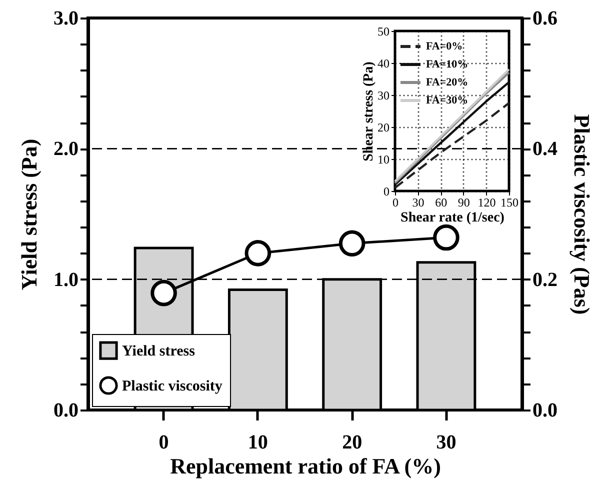 The height and width of the screenshot is (489, 610). Describe the element at coordinates (66, 279) in the screenshot. I see `y-tick-label: 1.0` at that location.